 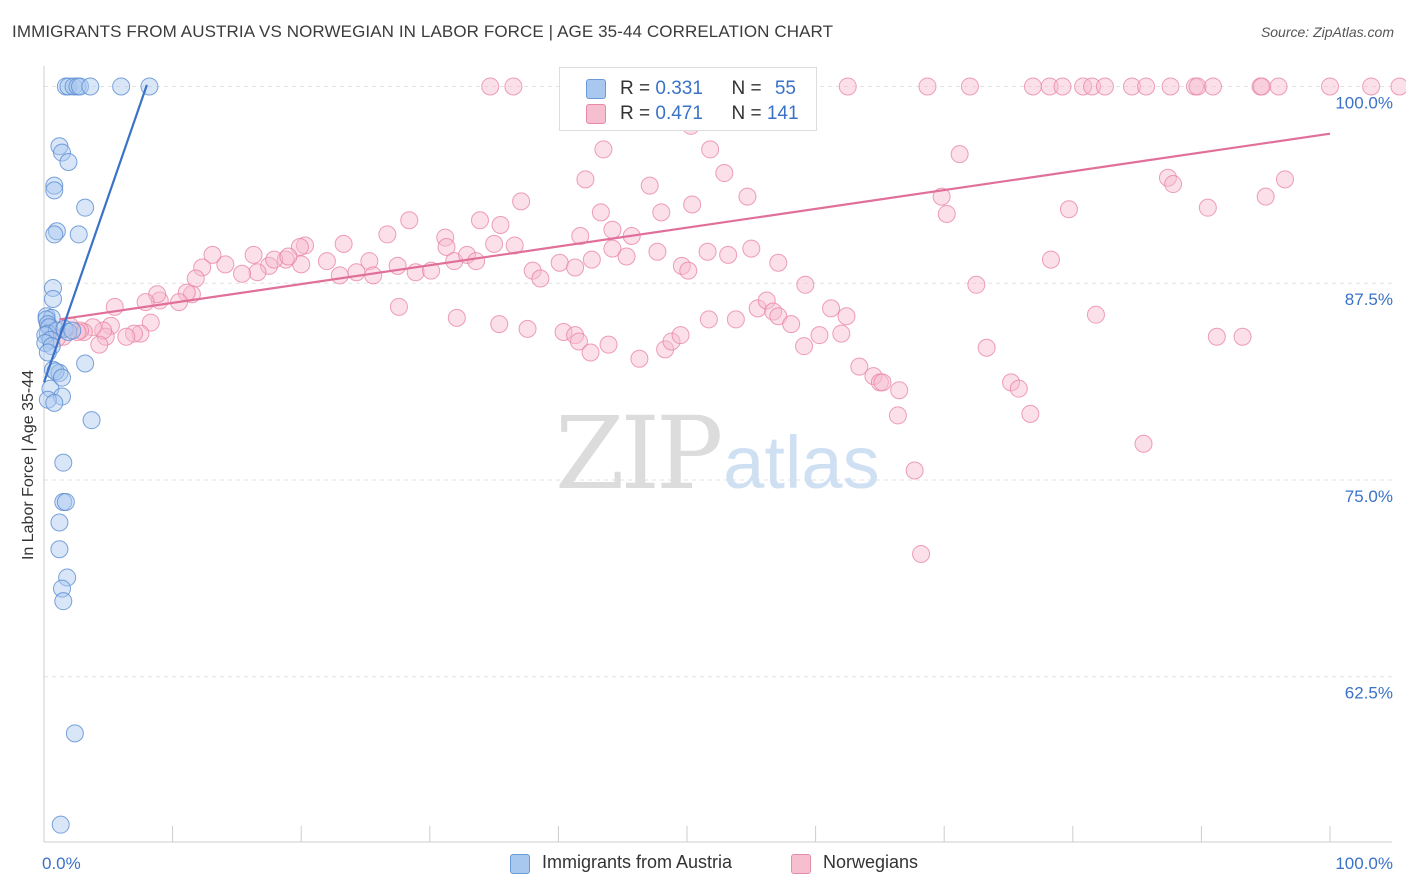 What do you see at coordinates (708, 88) in the screenshot?
I see `legend-text-austria: R = 0.331 N = 55` at bounding box center [708, 88].